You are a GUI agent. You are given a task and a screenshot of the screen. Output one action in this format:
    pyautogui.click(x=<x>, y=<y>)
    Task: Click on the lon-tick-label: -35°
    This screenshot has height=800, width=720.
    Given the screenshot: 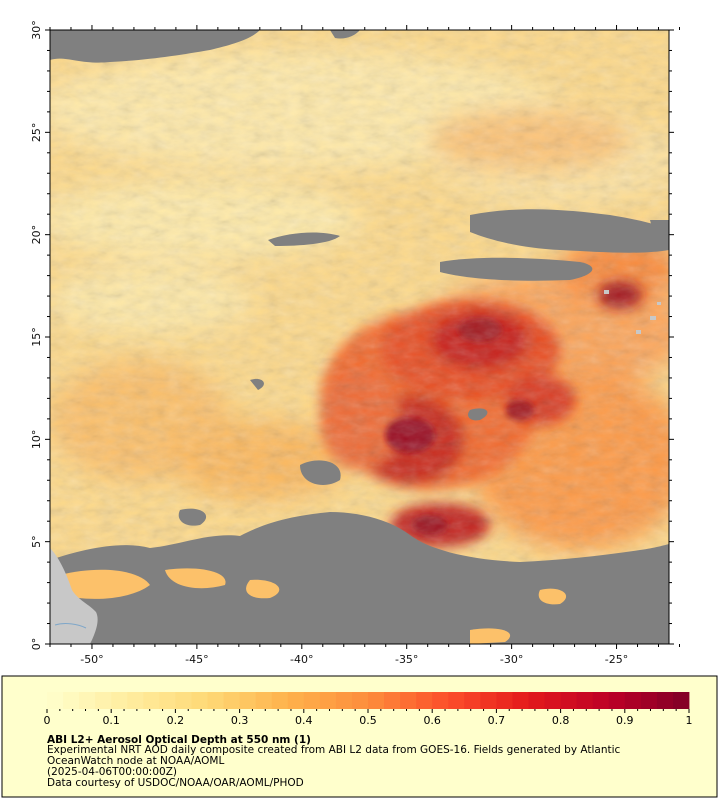 What is the action you would take?
    pyautogui.click(x=406, y=659)
    